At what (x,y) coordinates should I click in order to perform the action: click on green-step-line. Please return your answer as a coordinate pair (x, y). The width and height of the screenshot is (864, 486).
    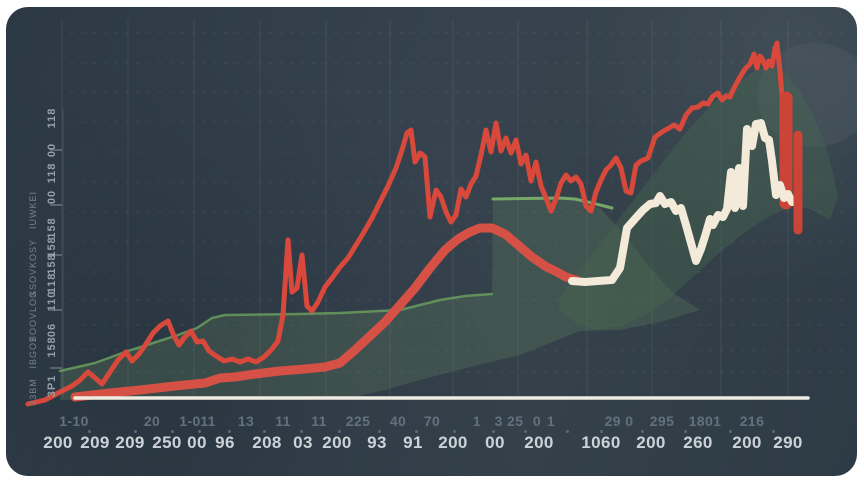
    Looking at the image, I should click on (276, 332).